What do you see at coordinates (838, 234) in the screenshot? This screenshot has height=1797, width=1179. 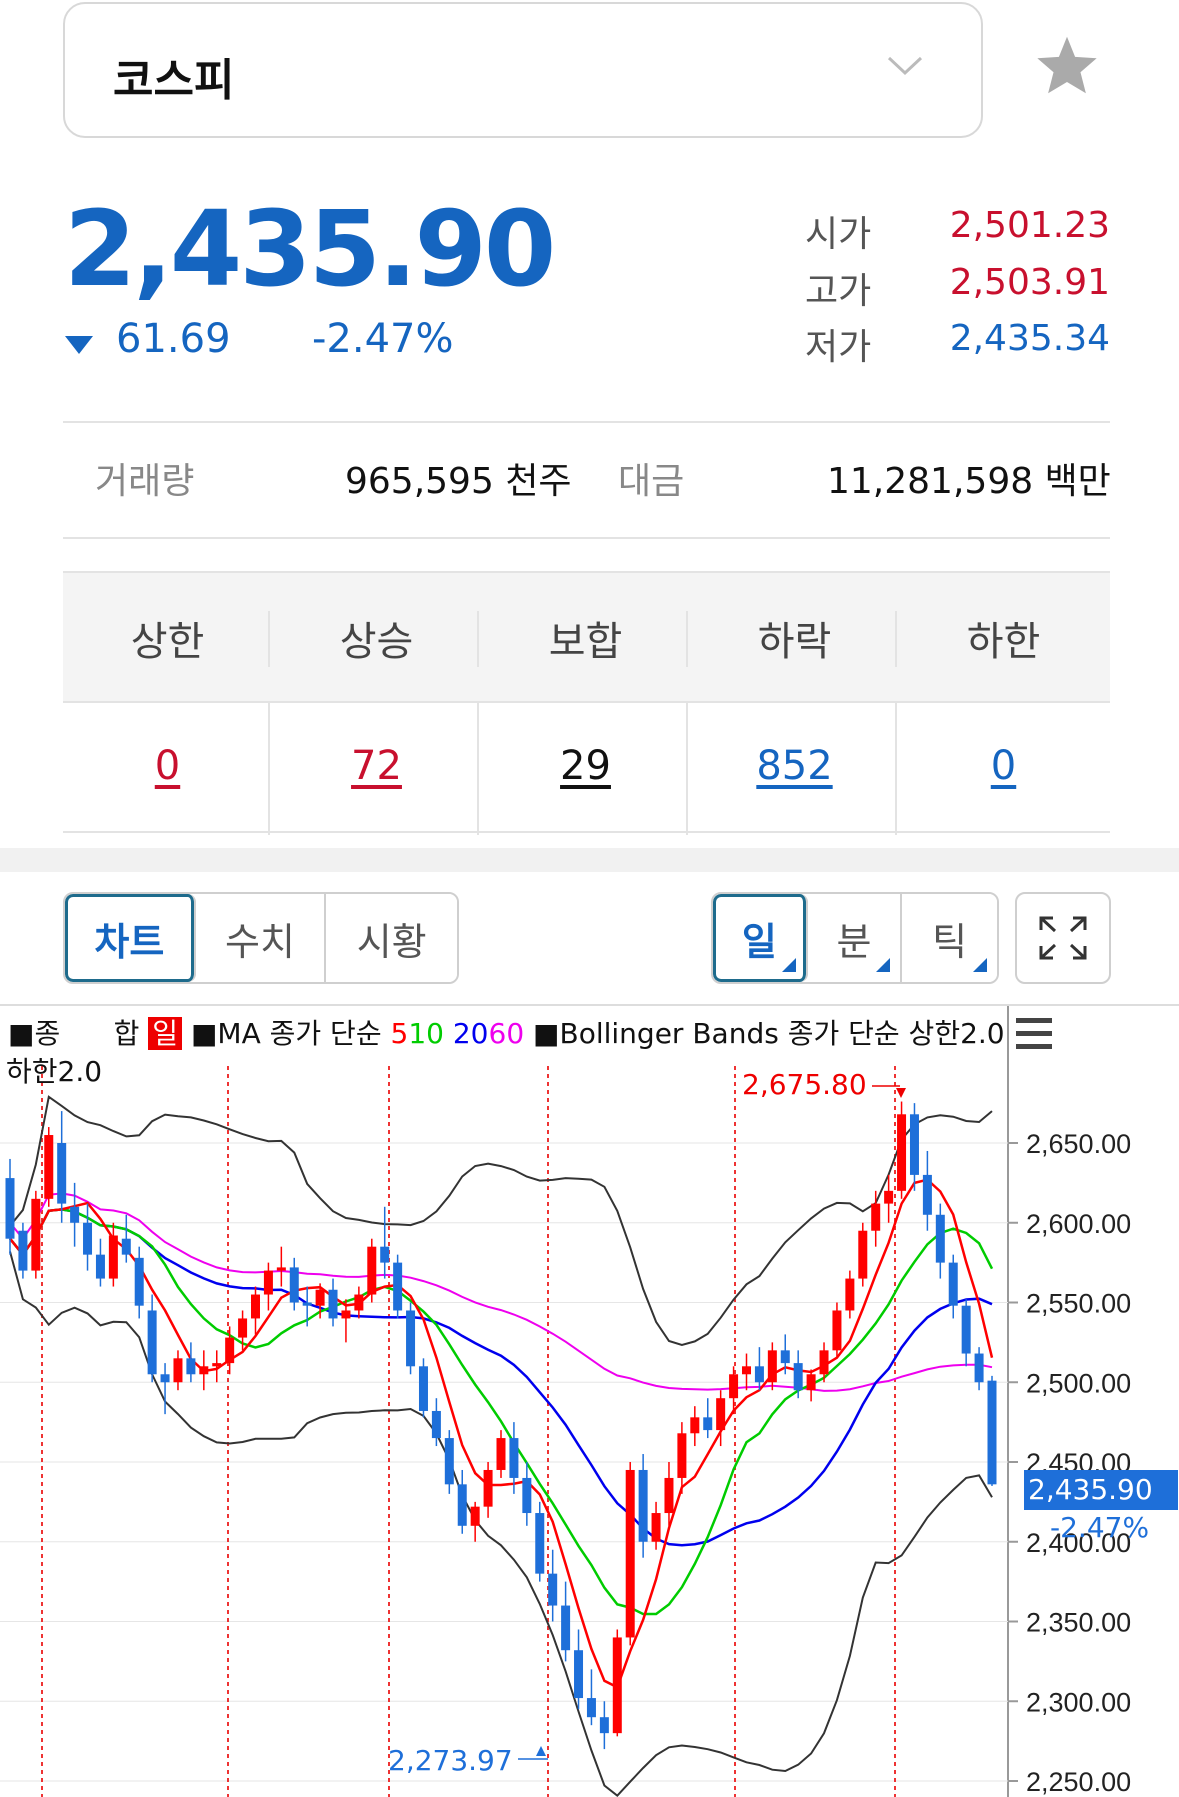 I see `open-label: 시가` at bounding box center [838, 234].